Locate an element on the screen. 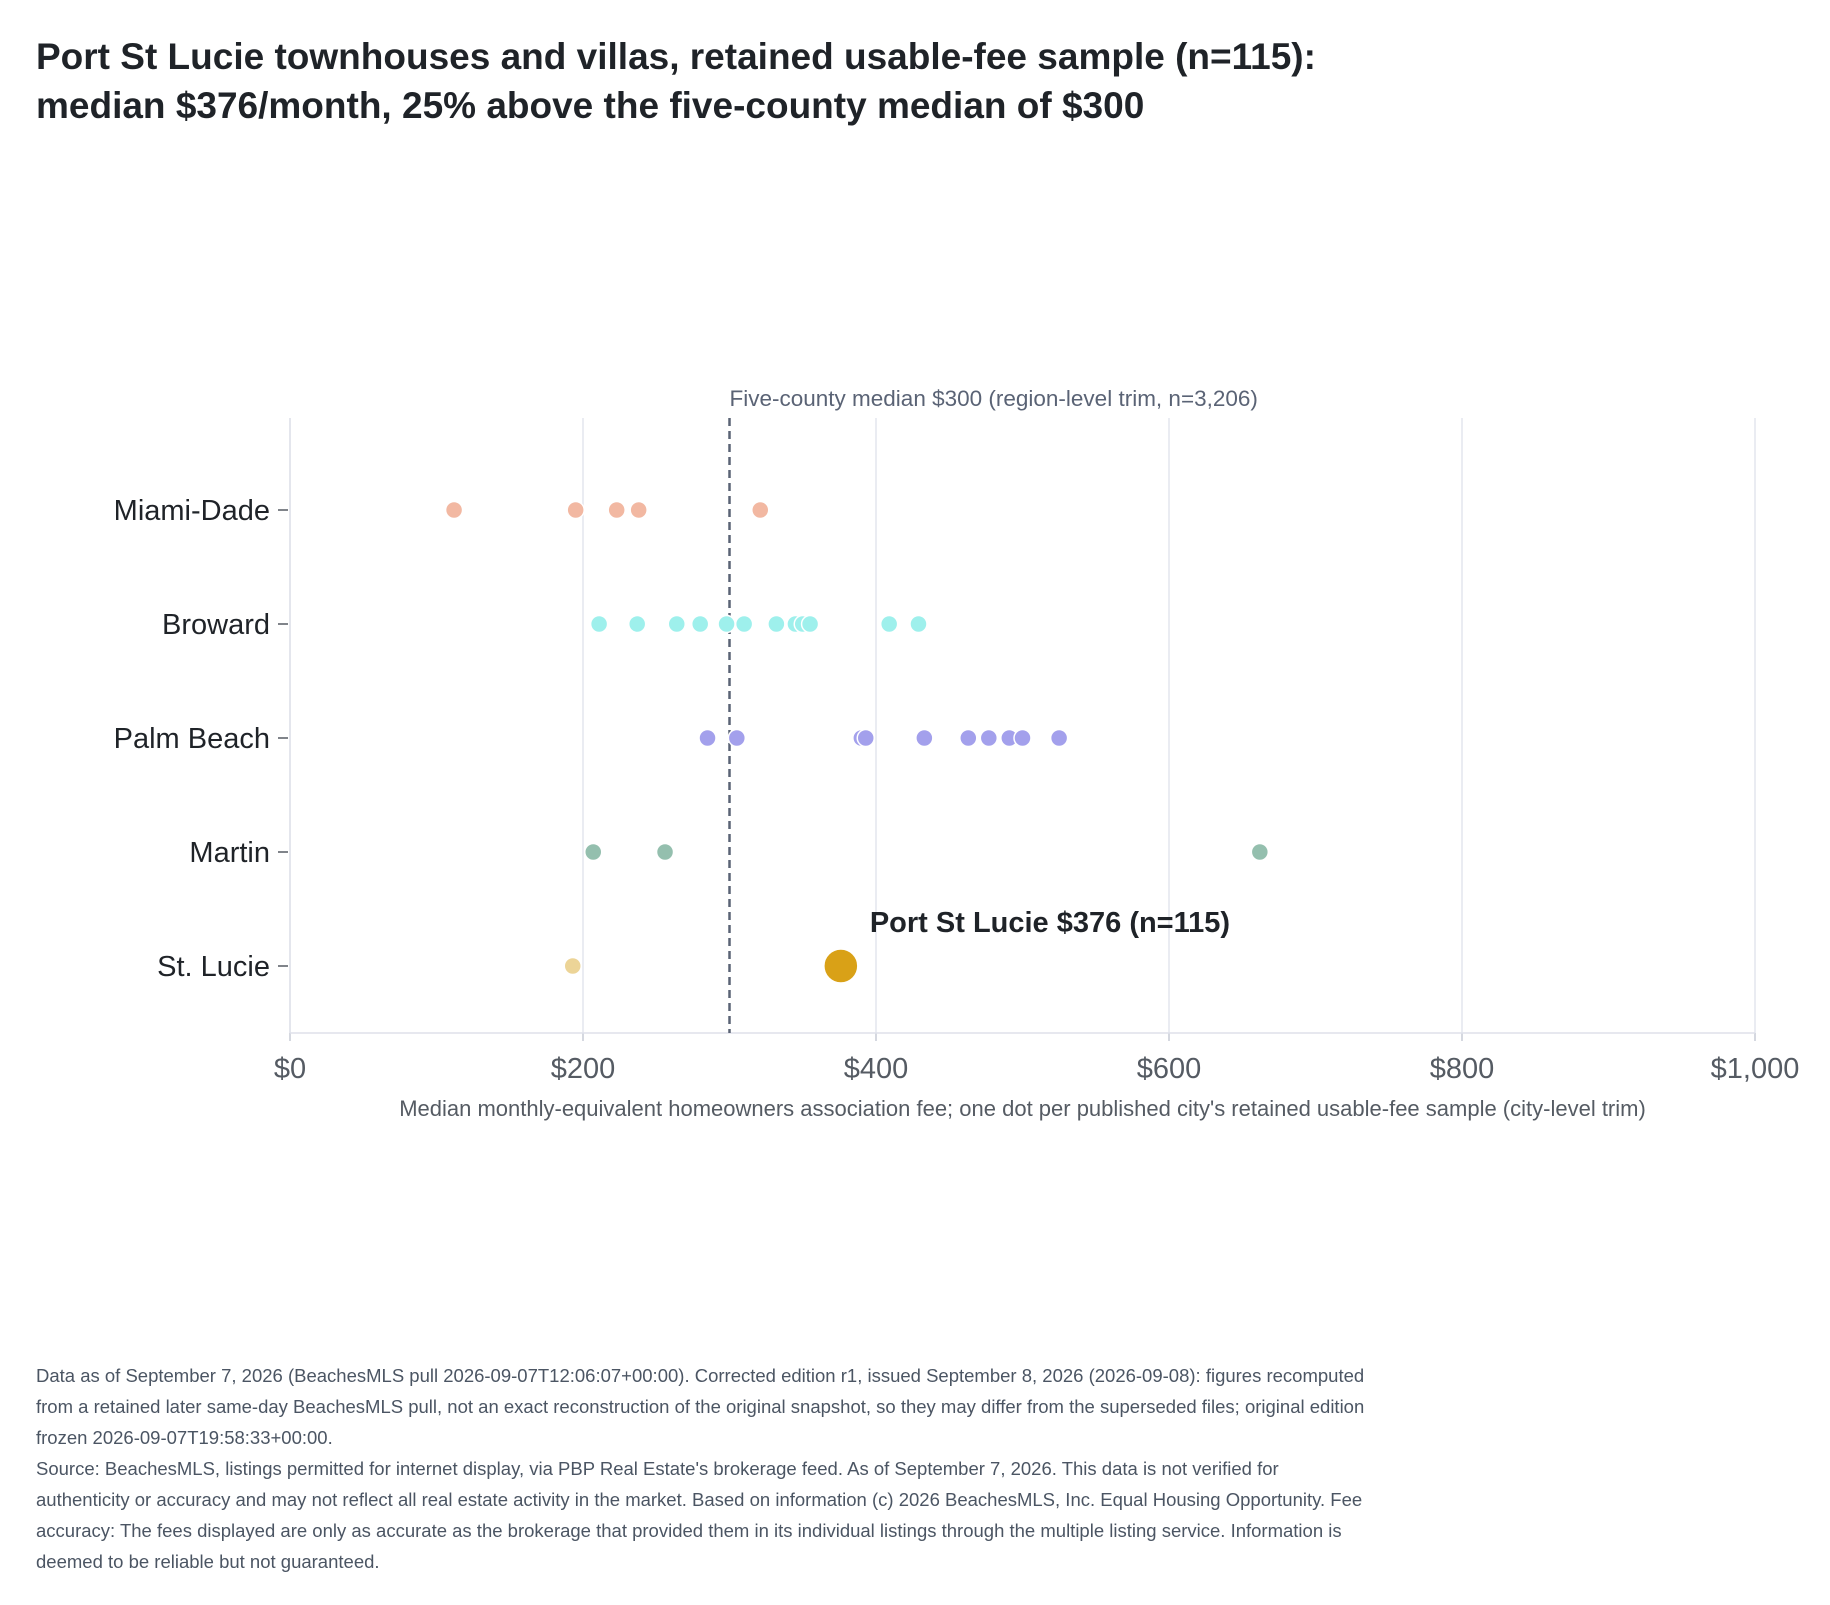 This screenshot has width=1830, height=1605. category-label: St. Lucie is located at coordinates (213, 967).